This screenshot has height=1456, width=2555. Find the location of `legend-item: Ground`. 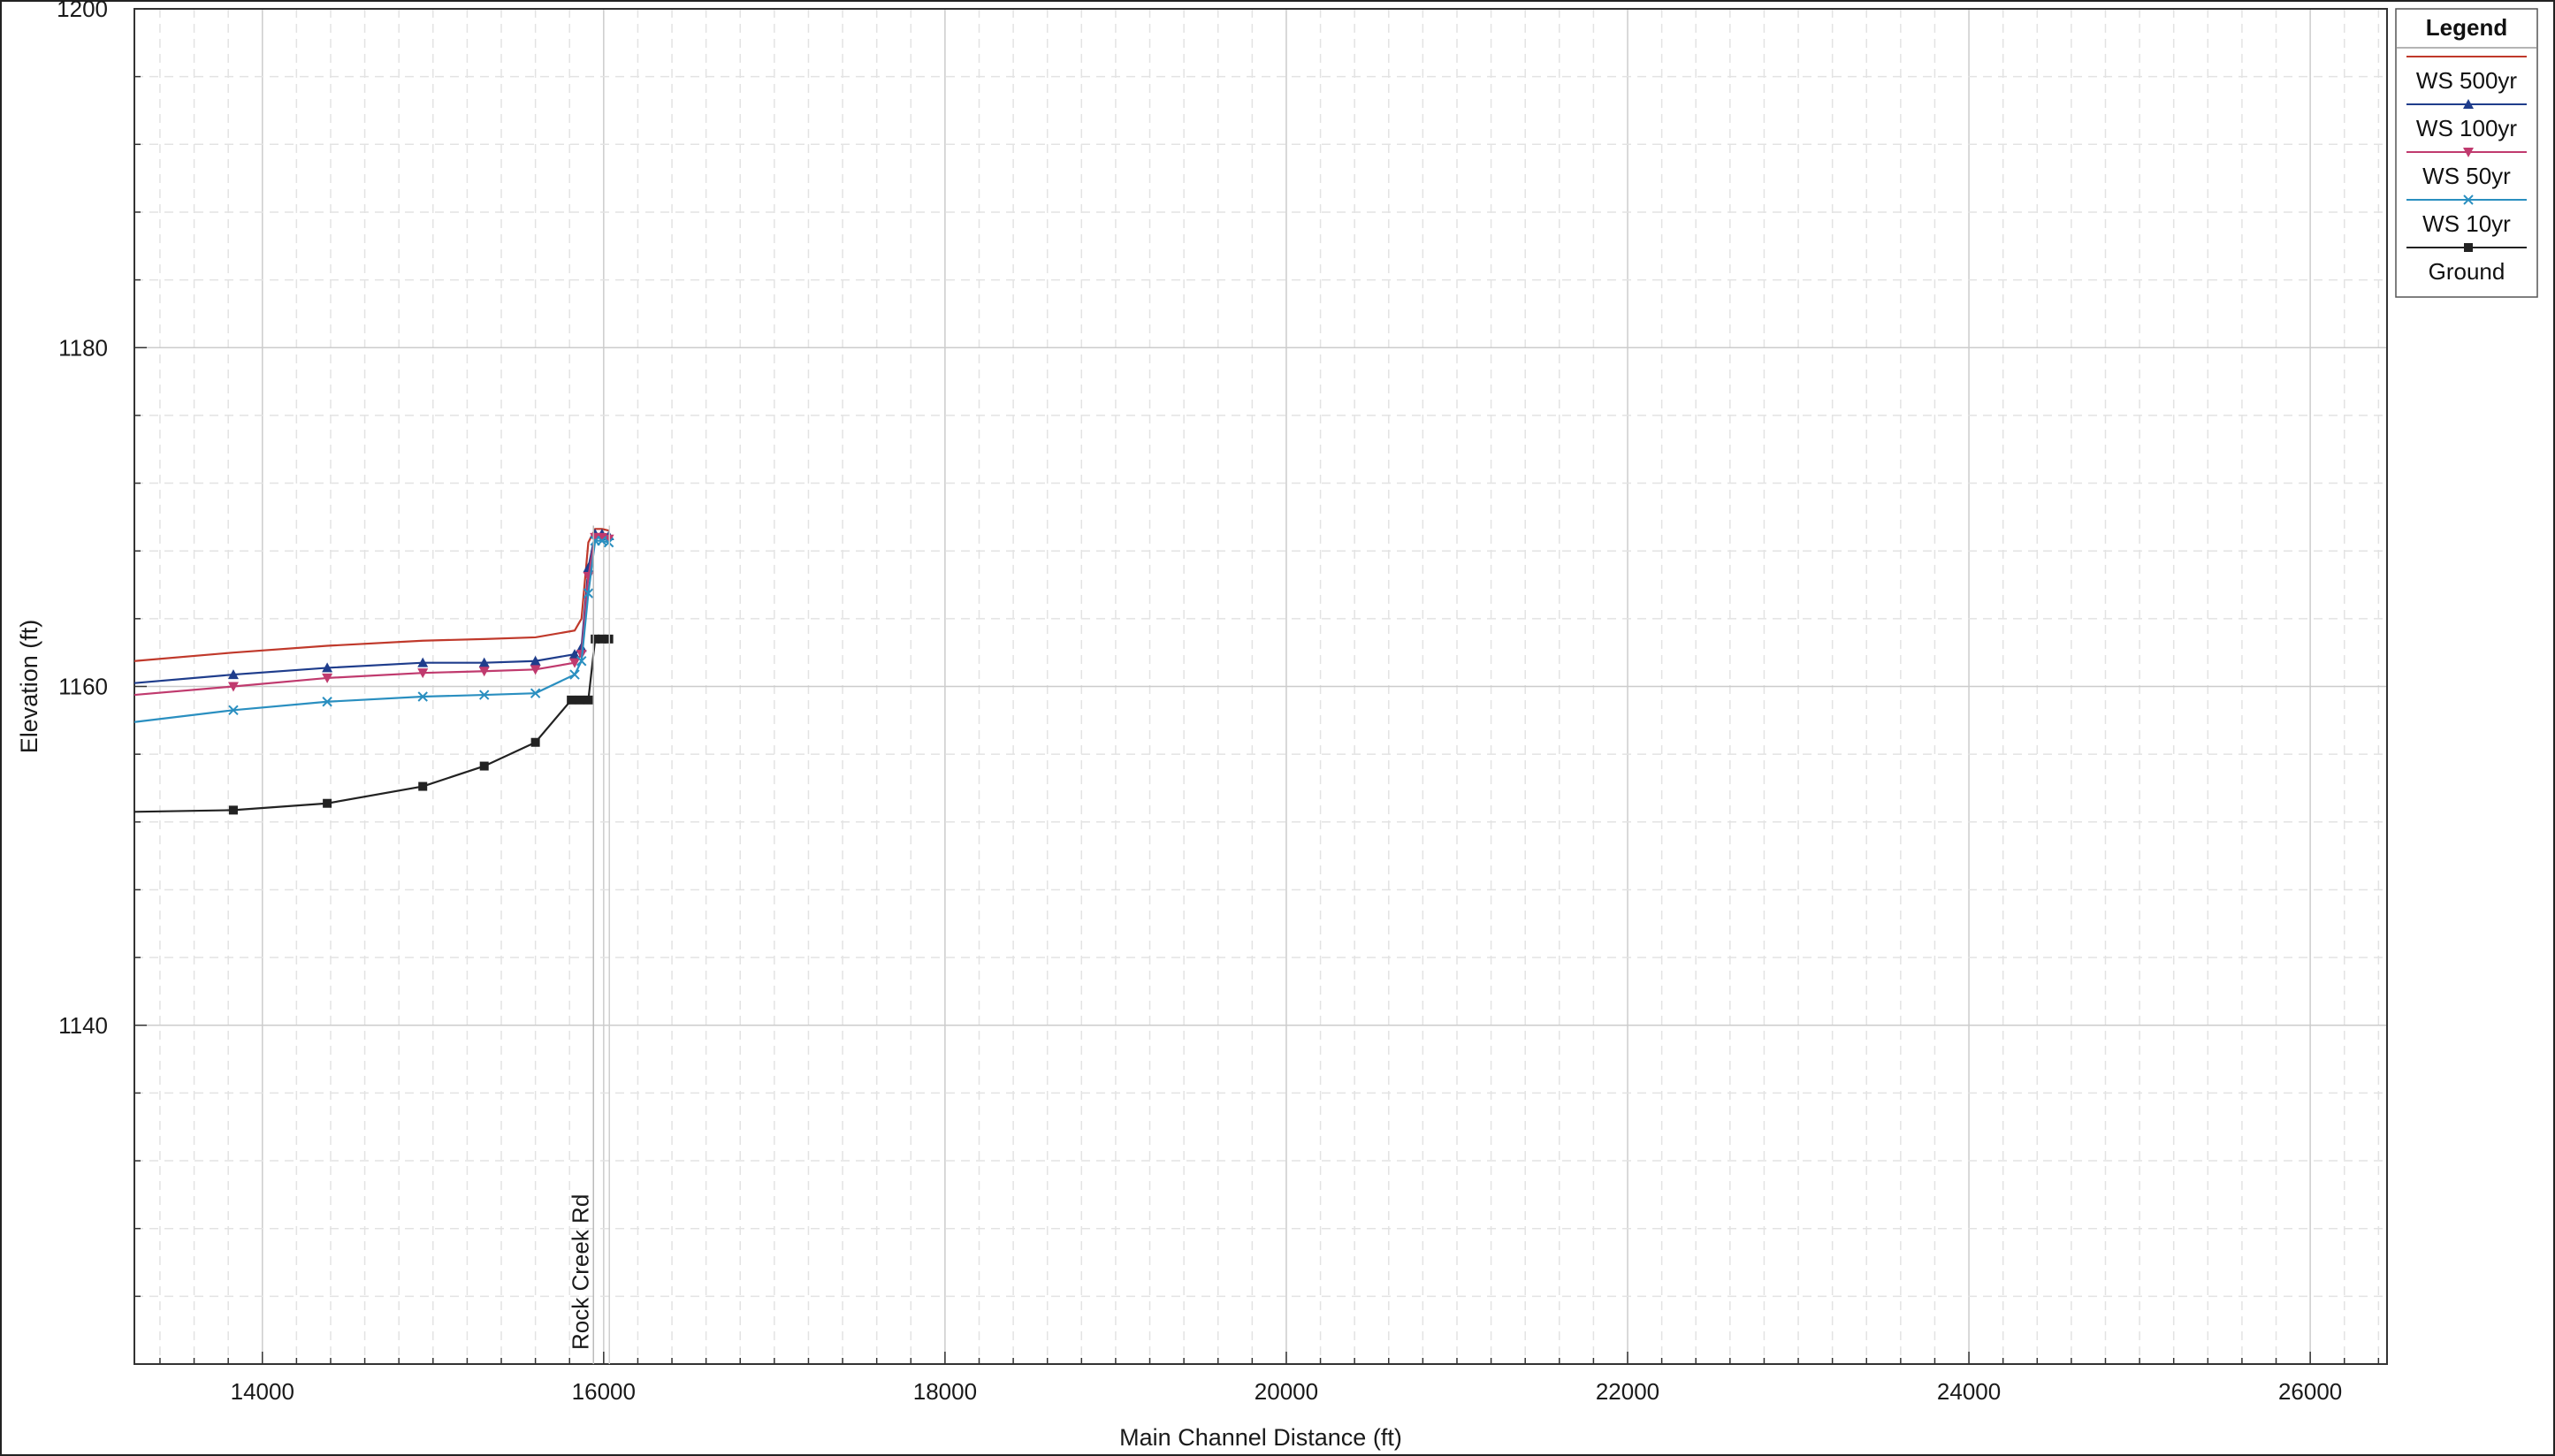

legend-item: Ground is located at coordinates (2466, 264).